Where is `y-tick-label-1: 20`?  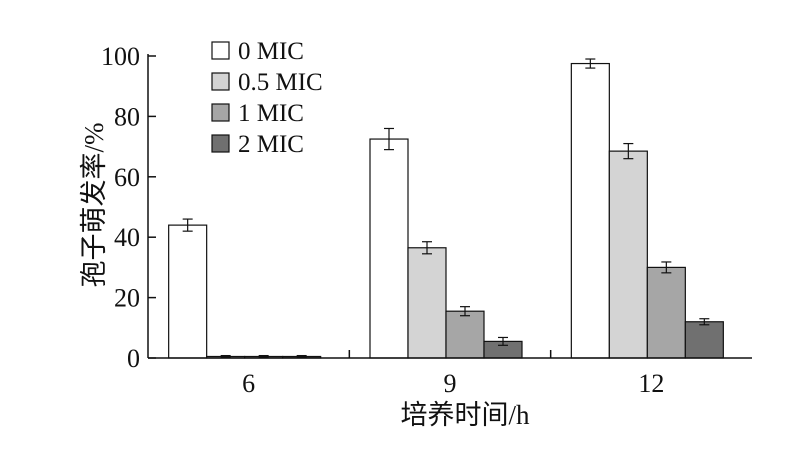
y-tick-label-1: 20 is located at coordinates (127, 298).